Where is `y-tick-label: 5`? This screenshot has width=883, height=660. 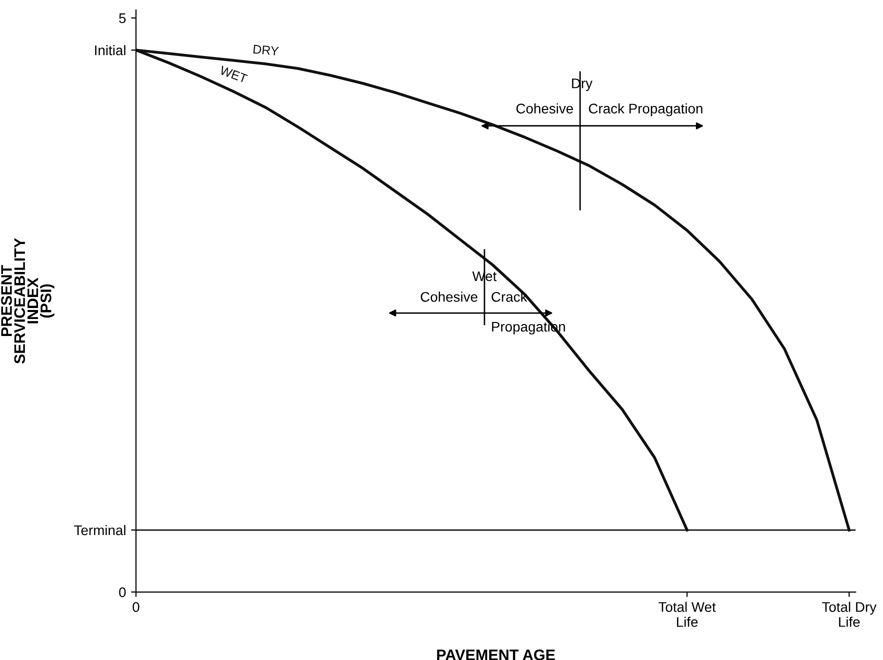
y-tick-label: 5 is located at coordinates (122, 18).